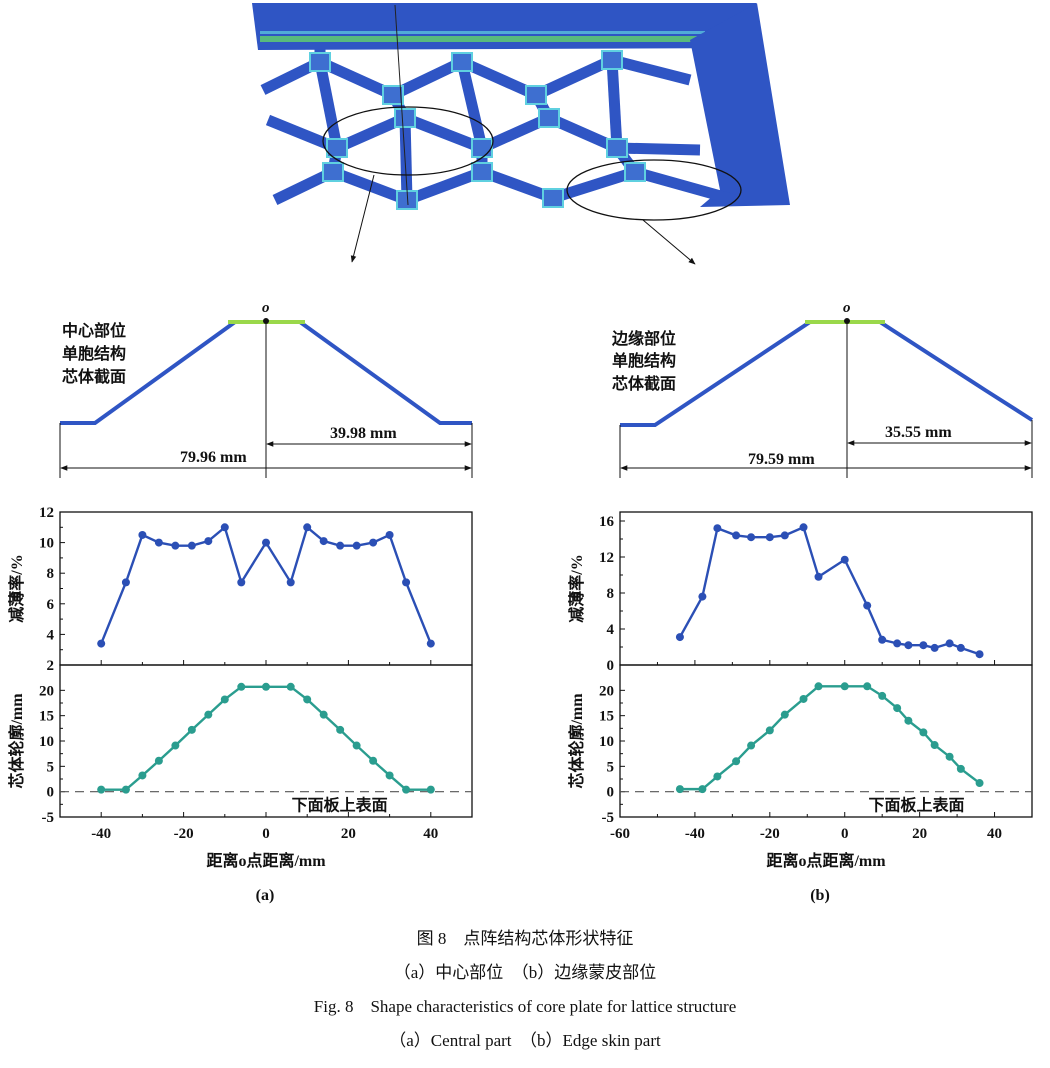 This screenshot has height=1068, width=1050. Describe the element at coordinates (669, 242) in the screenshot. I see `arrow-to-b` at that location.